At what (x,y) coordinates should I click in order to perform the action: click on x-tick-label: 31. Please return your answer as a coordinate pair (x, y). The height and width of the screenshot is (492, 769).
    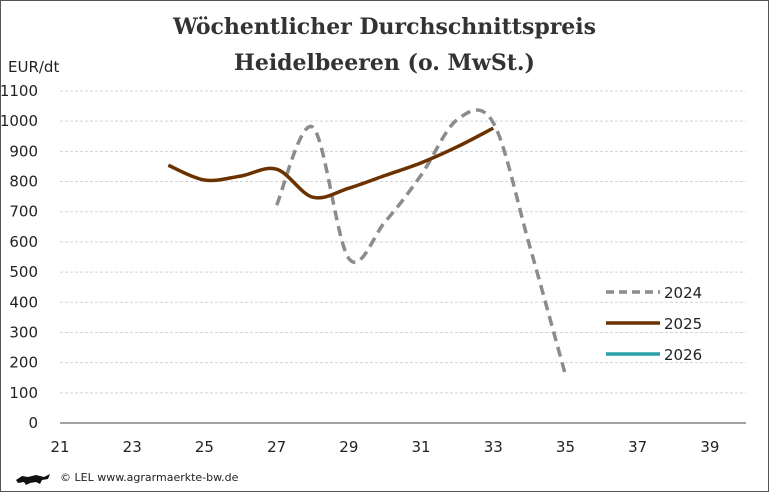
    Looking at the image, I should click on (421, 447).